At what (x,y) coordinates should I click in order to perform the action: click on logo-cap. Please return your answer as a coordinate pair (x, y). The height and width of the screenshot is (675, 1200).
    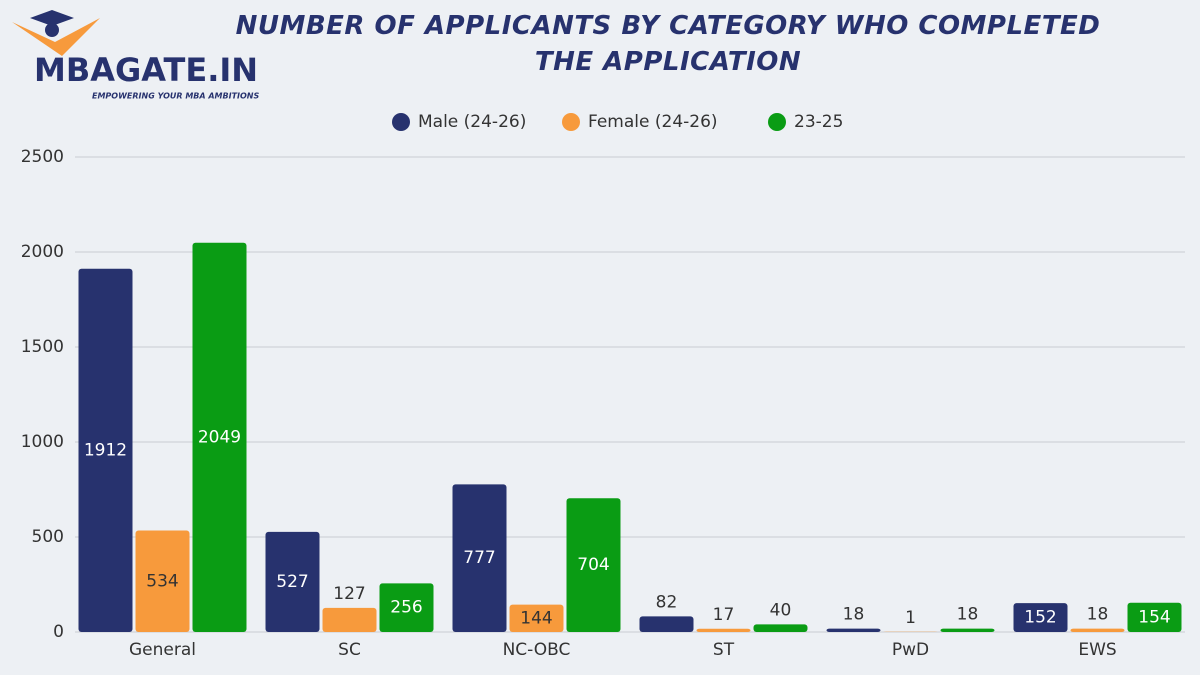
    Looking at the image, I should click on (52, 18).